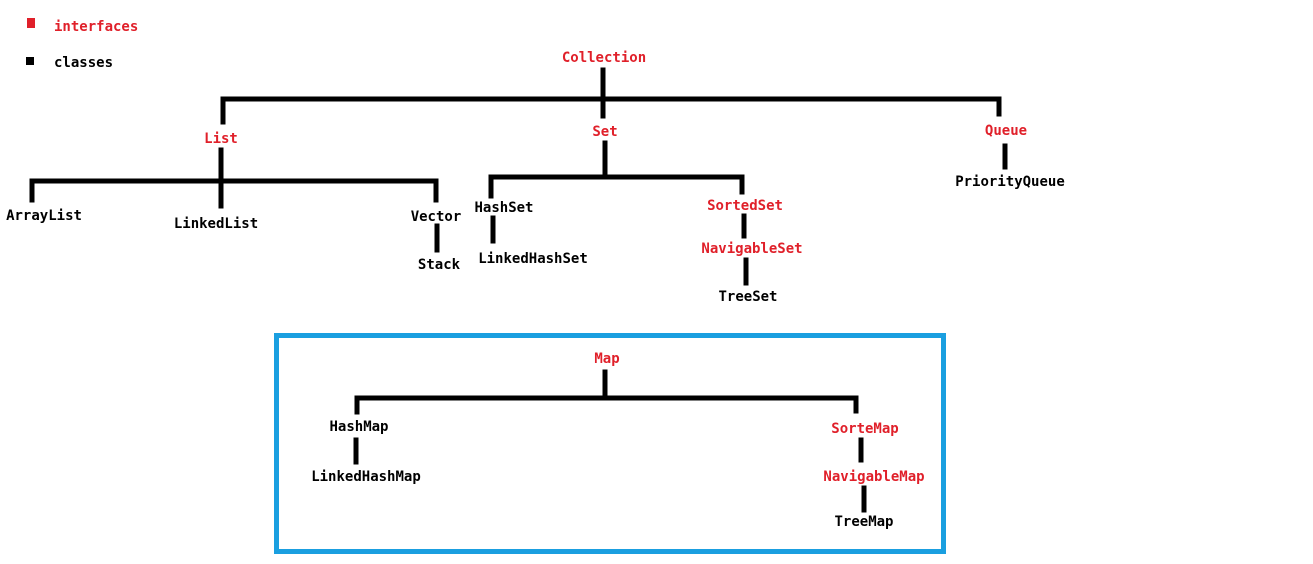  What do you see at coordinates (747, 297) in the screenshot?
I see `node-treeset: TreeSet` at bounding box center [747, 297].